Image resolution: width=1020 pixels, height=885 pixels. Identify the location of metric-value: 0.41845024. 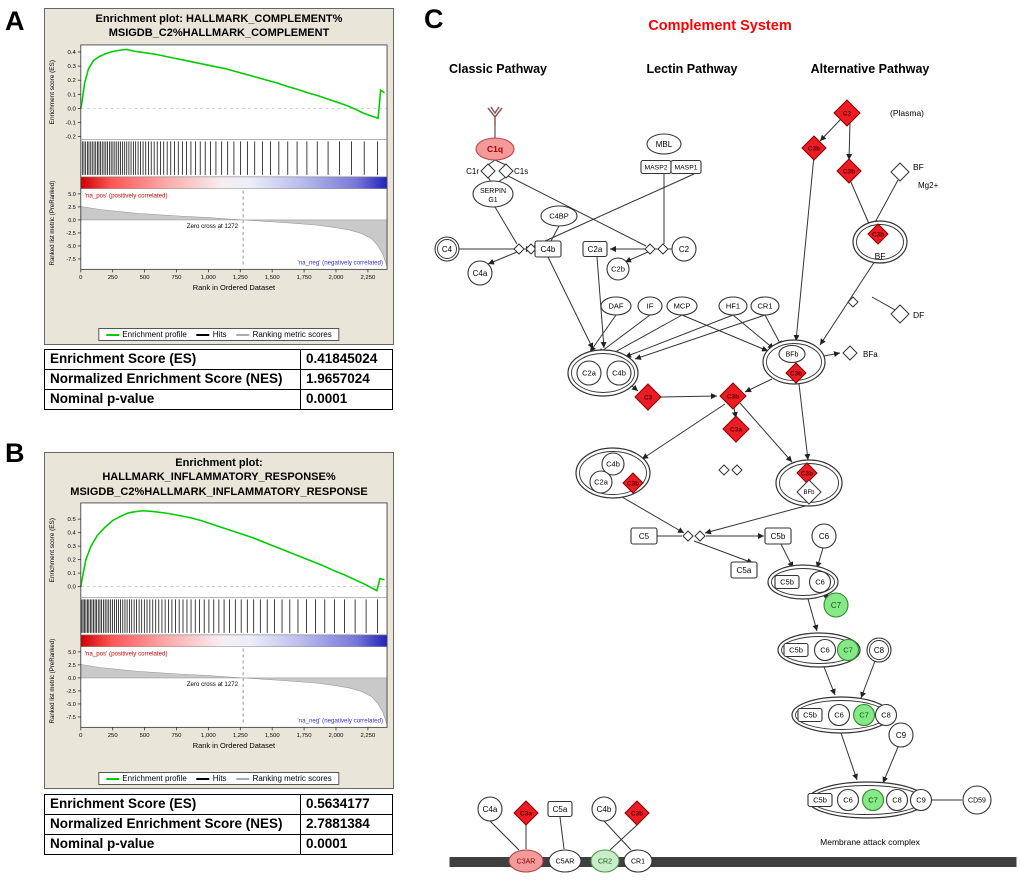
(346, 359).